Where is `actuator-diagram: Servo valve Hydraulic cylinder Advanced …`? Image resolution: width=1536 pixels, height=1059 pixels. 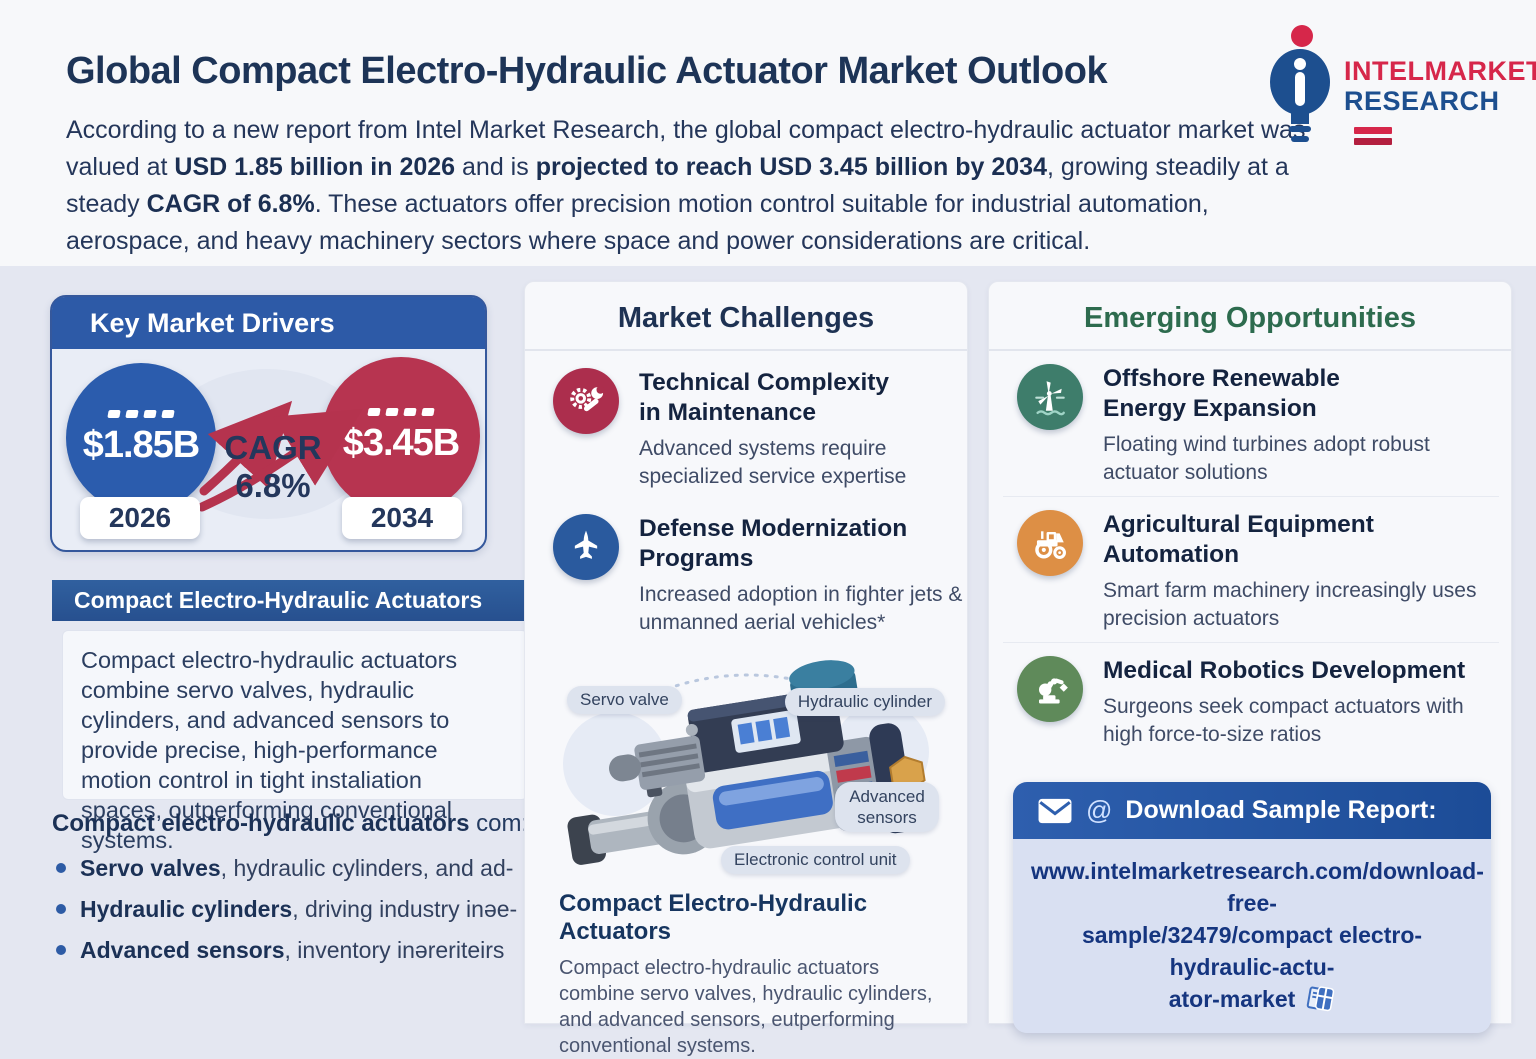 actuator-diagram: Servo valve Hydraulic cylinder Advanced … is located at coordinates (747, 764).